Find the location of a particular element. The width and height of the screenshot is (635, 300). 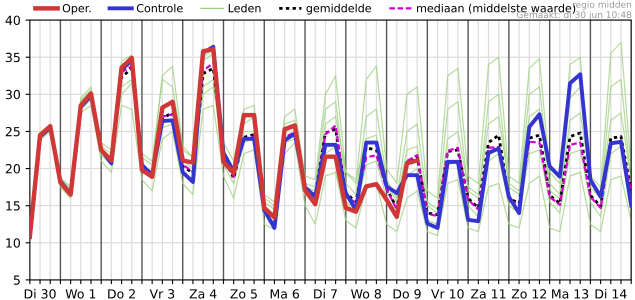

x-tick-label: Ma 6 is located at coordinates (285, 294).